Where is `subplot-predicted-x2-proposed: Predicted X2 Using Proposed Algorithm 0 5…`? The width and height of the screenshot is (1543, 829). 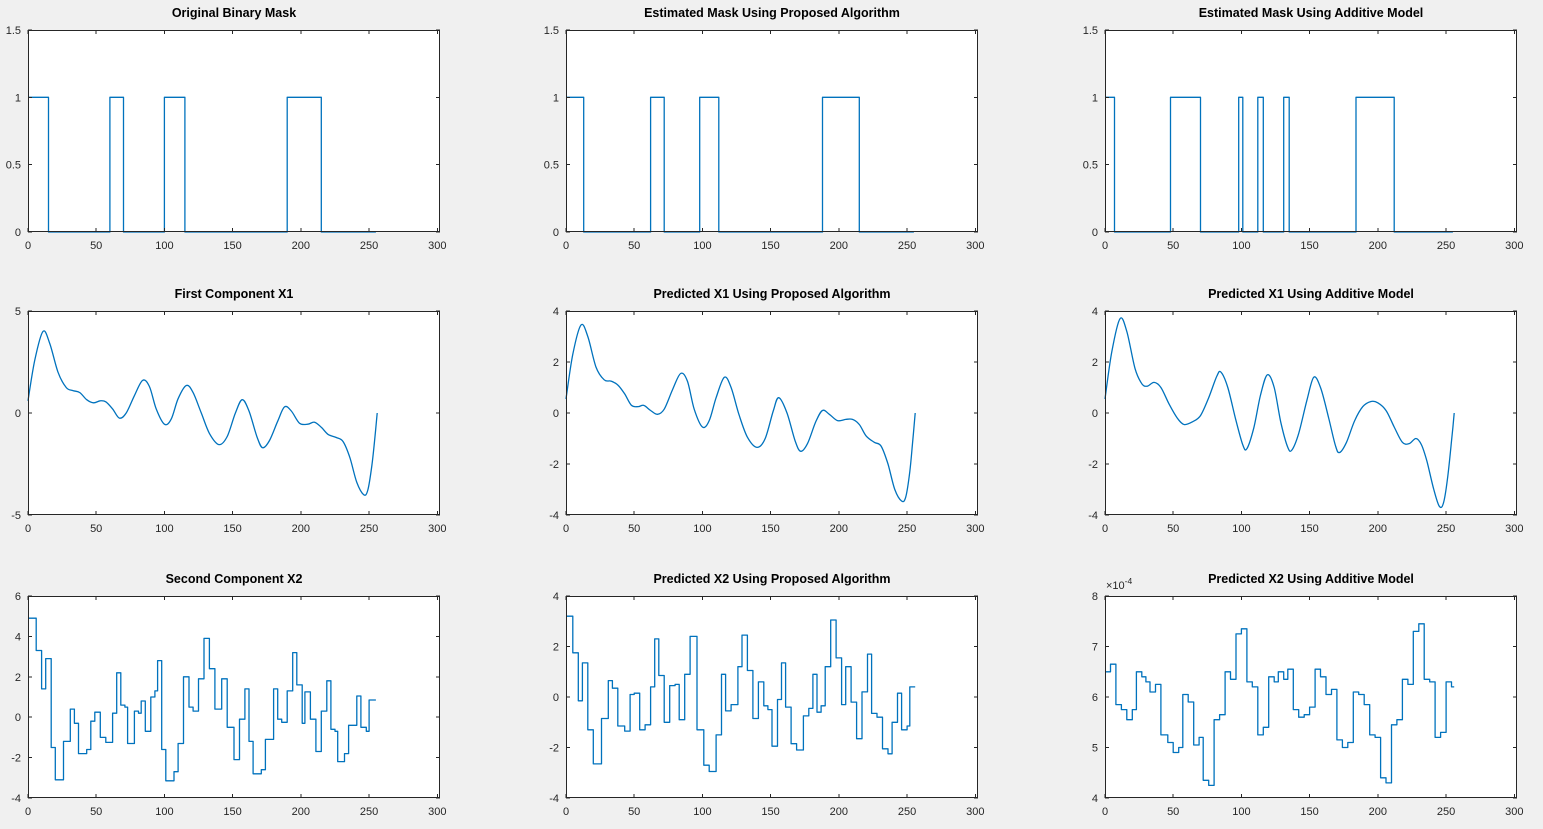 subplot-predicted-x2-proposed: Predicted X2 Using Proposed Algorithm 0 5… is located at coordinates (760, 698).